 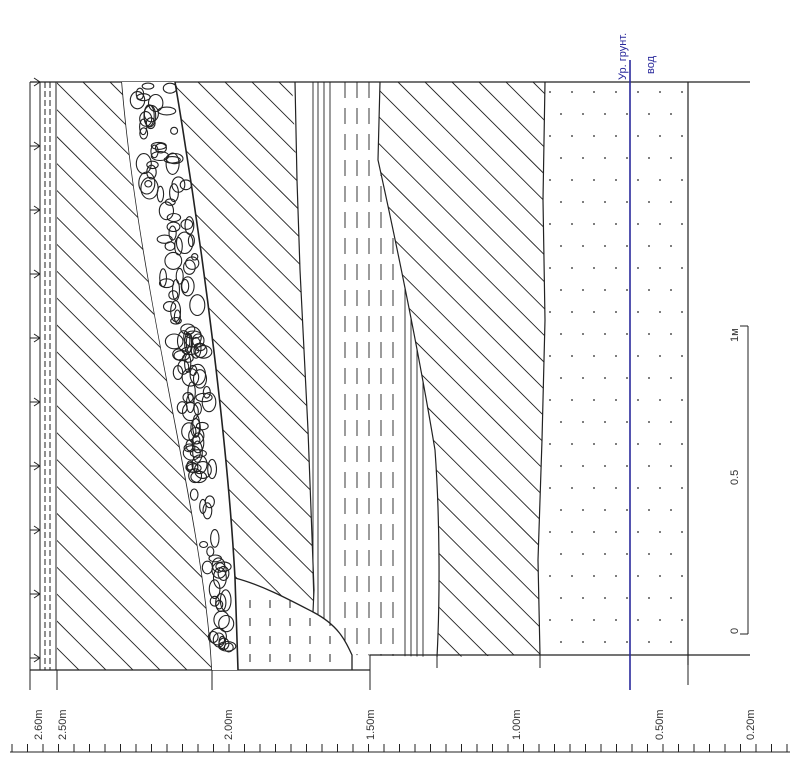 I want to click on boundary-clay-left, so click(x=304, y=347).